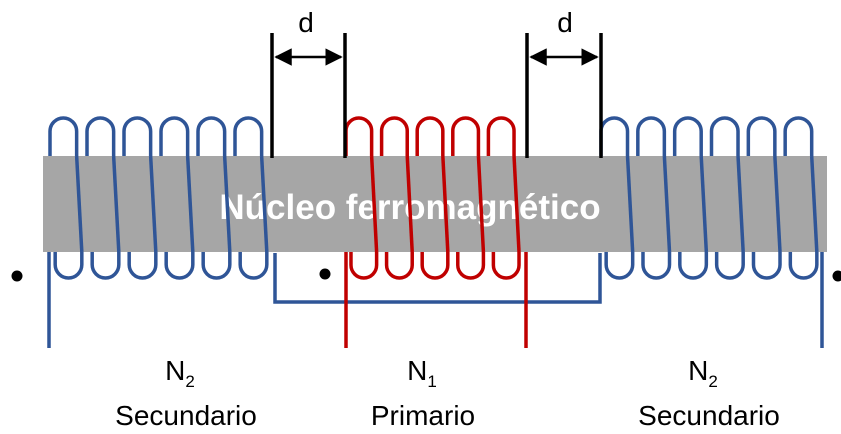  What do you see at coordinates (423, 393) in the screenshot?
I see `coil-label-primary: N1 Primario` at bounding box center [423, 393].